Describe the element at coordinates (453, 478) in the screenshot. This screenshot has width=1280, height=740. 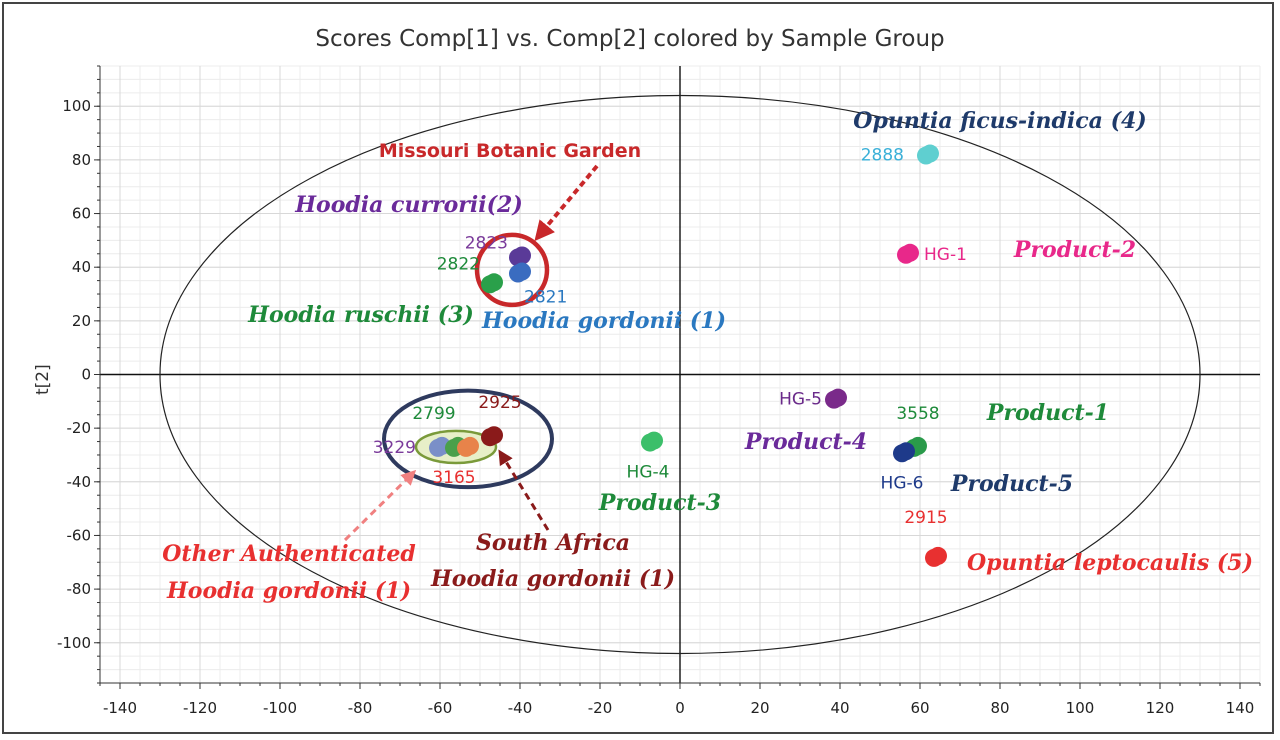
I see `point-label: 3165` at that location.